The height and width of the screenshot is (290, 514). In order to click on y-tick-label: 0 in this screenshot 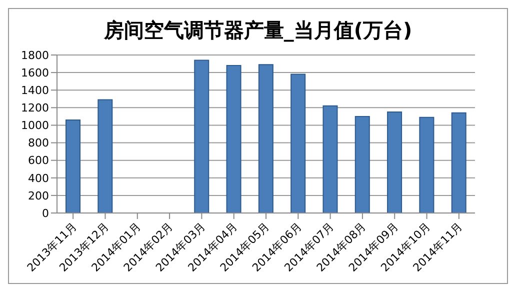, I will do `click(45, 213)`.